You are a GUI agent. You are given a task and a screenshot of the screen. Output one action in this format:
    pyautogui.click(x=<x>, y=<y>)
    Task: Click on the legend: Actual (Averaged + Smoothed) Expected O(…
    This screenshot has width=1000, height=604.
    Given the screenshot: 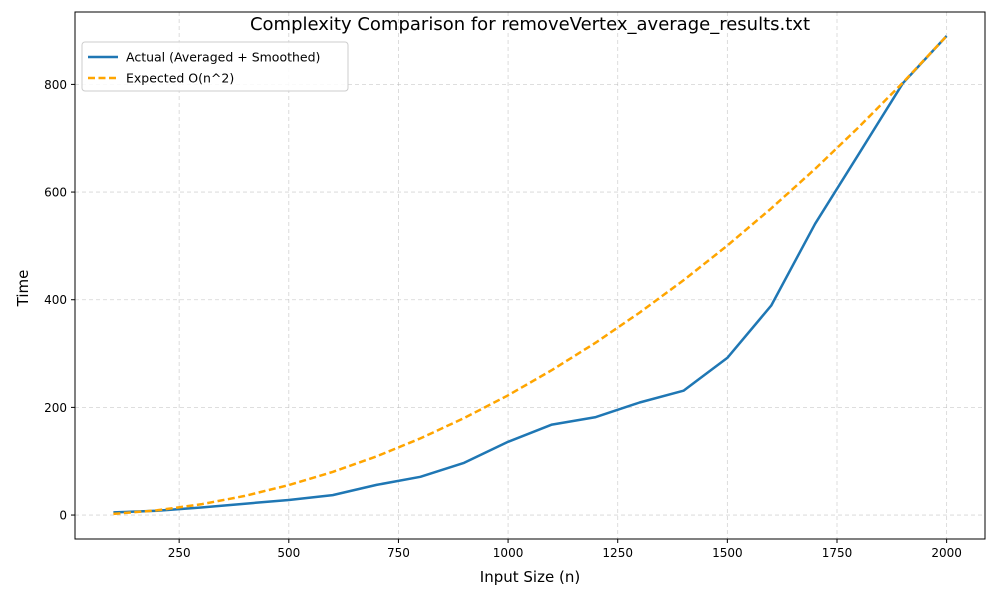 What is the action you would take?
    pyautogui.click(x=215, y=66)
    